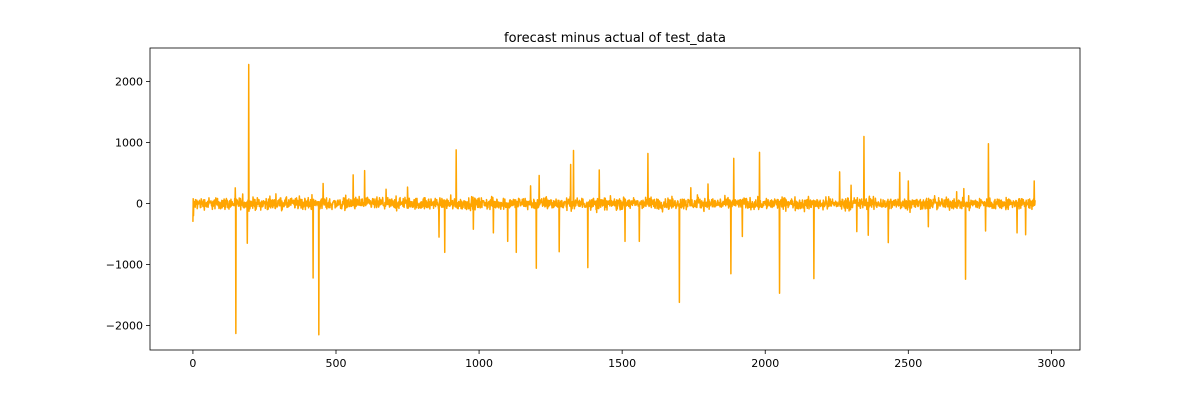 The image size is (1200, 400). I want to click on chart-title: forecast minus actual of test_data, so click(615, 38).